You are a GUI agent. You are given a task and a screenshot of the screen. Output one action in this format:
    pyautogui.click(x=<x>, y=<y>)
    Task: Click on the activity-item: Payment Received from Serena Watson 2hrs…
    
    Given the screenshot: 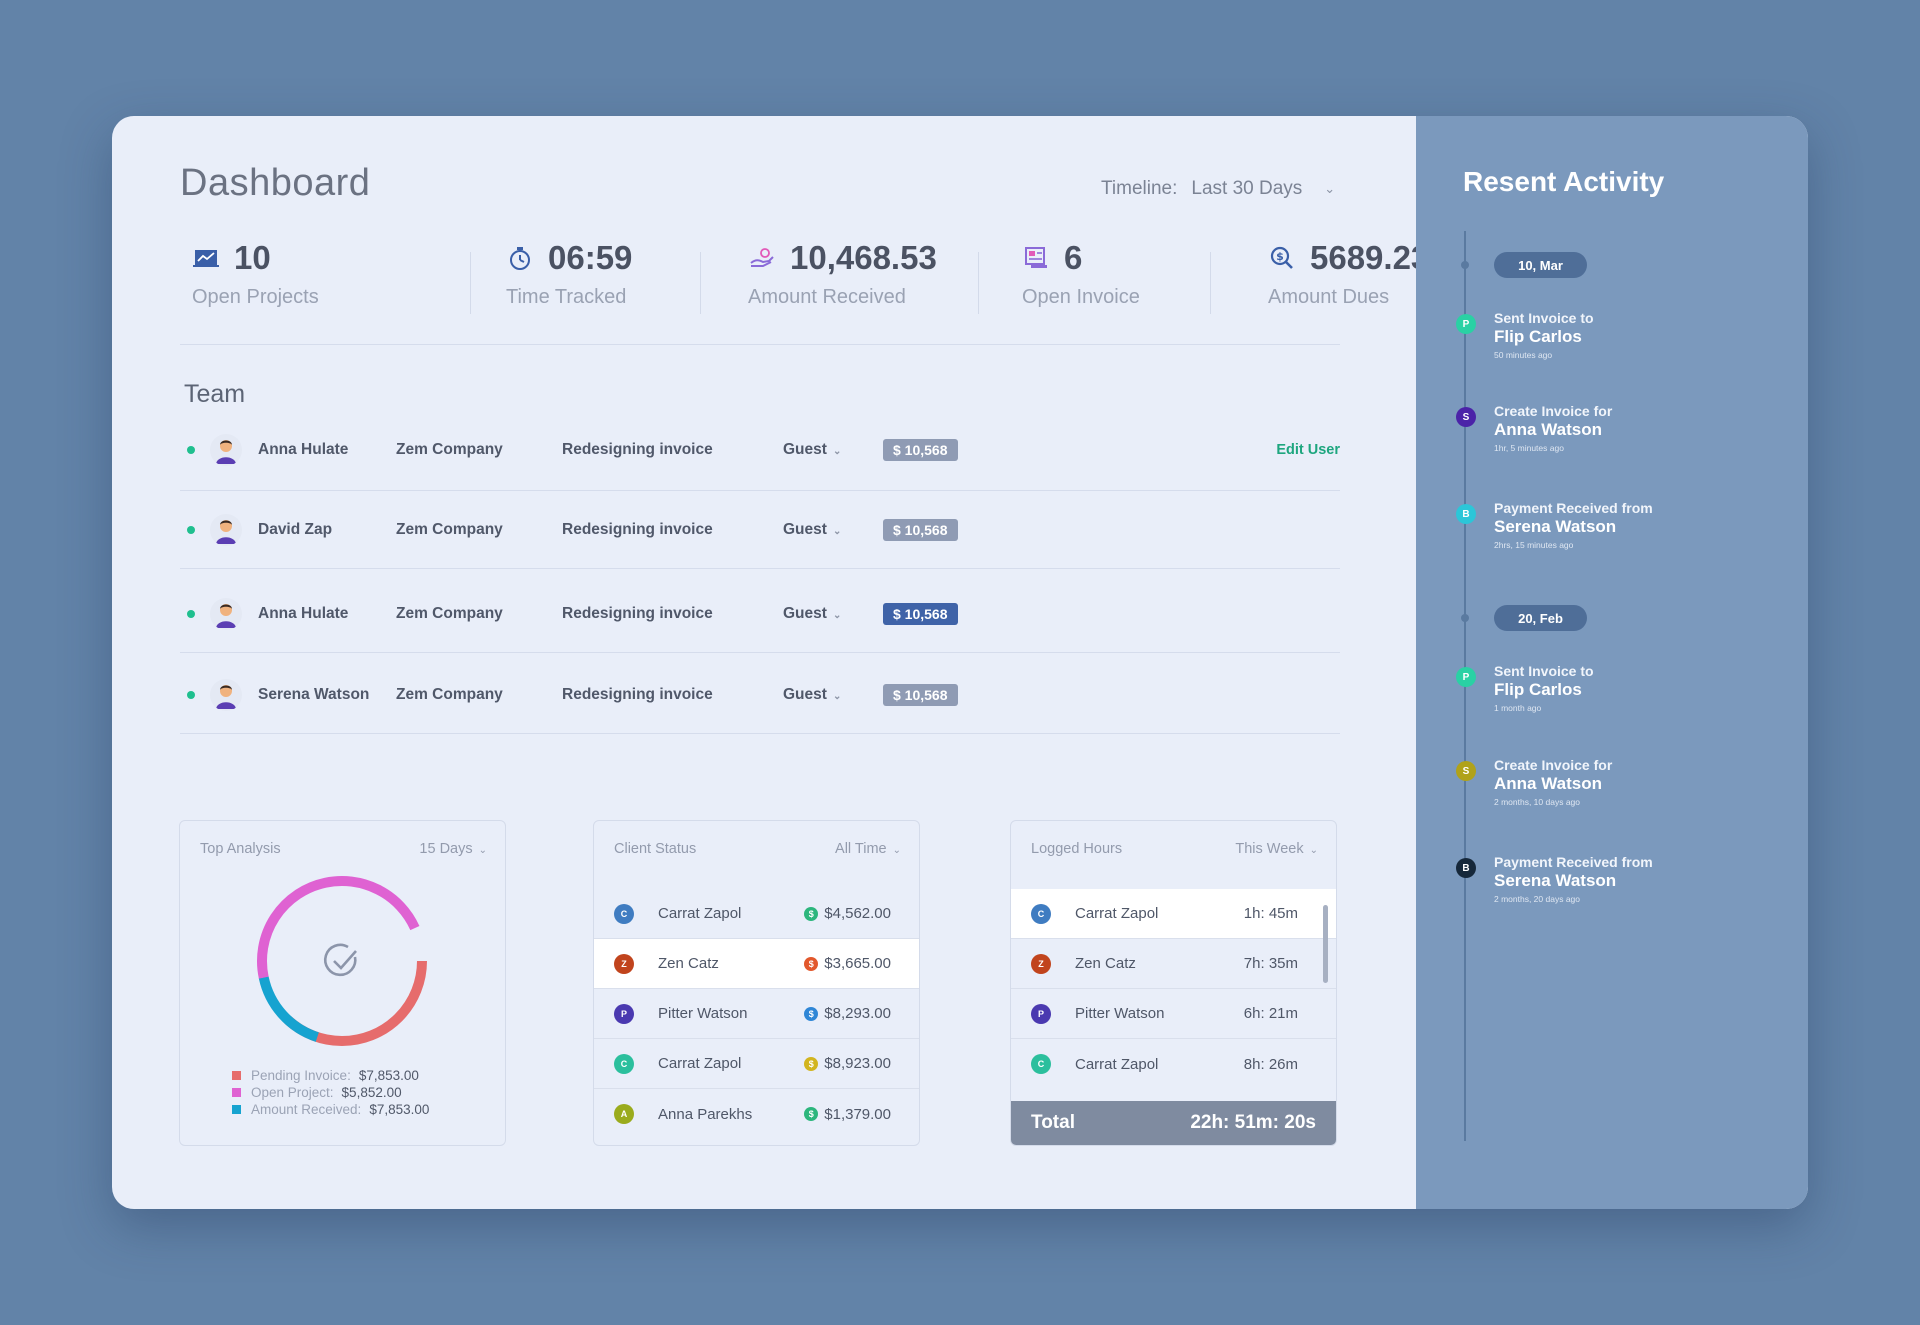 What is the action you would take?
    pyautogui.click(x=1573, y=525)
    